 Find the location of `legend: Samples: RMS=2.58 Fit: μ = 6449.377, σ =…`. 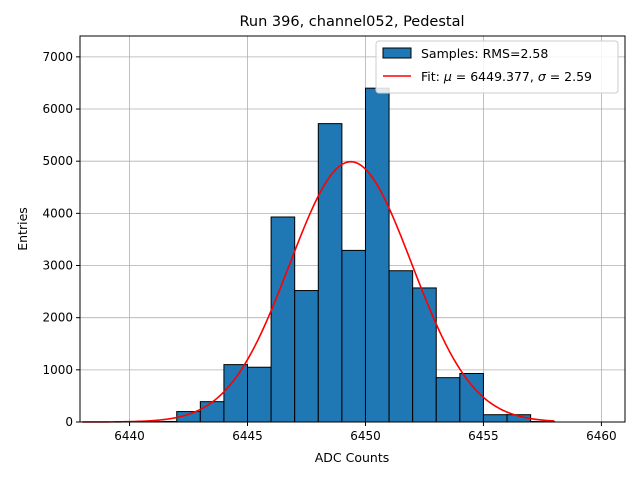

legend: Samples: RMS=2.58 Fit: μ = 6449.377, σ =… is located at coordinates (497, 67).